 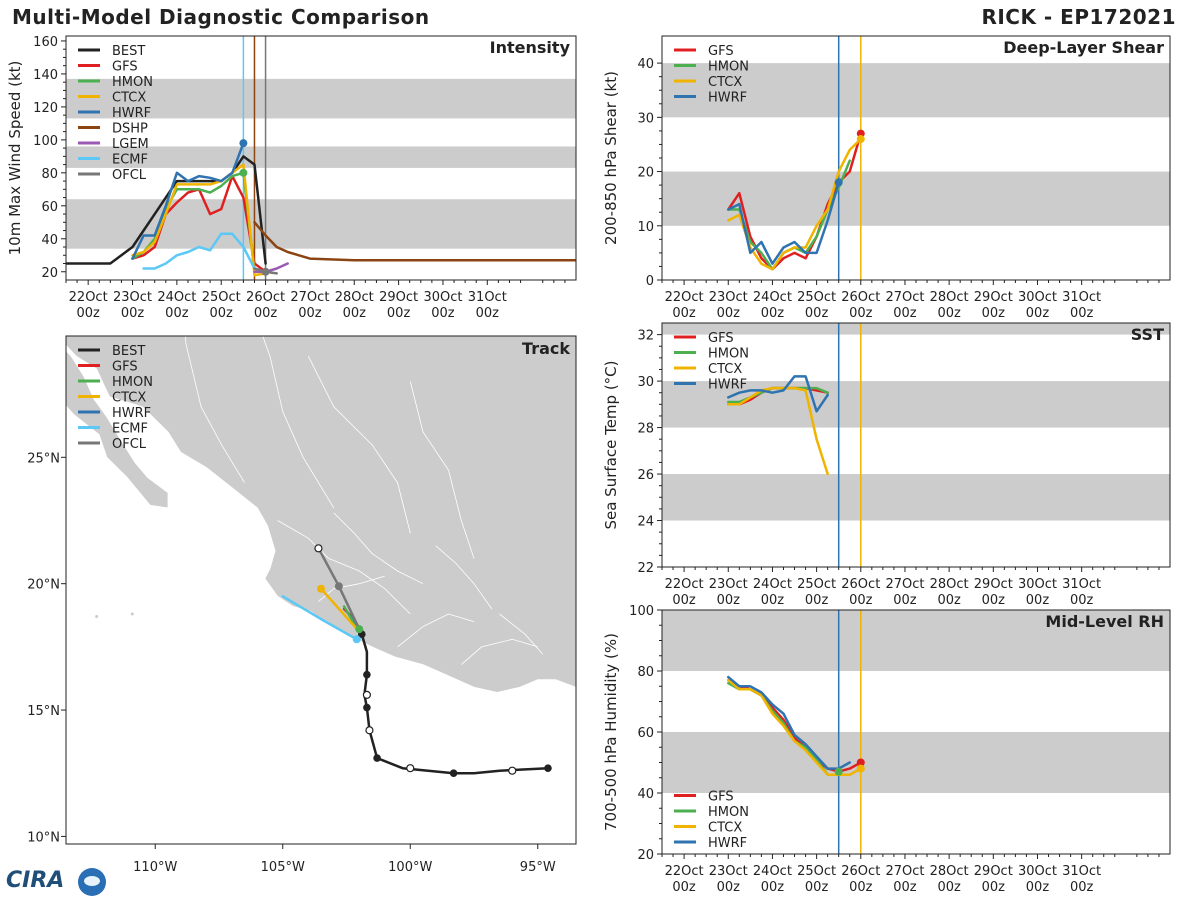 What do you see at coordinates (860, 871) in the screenshot?
I see `rh-xtick-day: 26Oct` at bounding box center [860, 871].